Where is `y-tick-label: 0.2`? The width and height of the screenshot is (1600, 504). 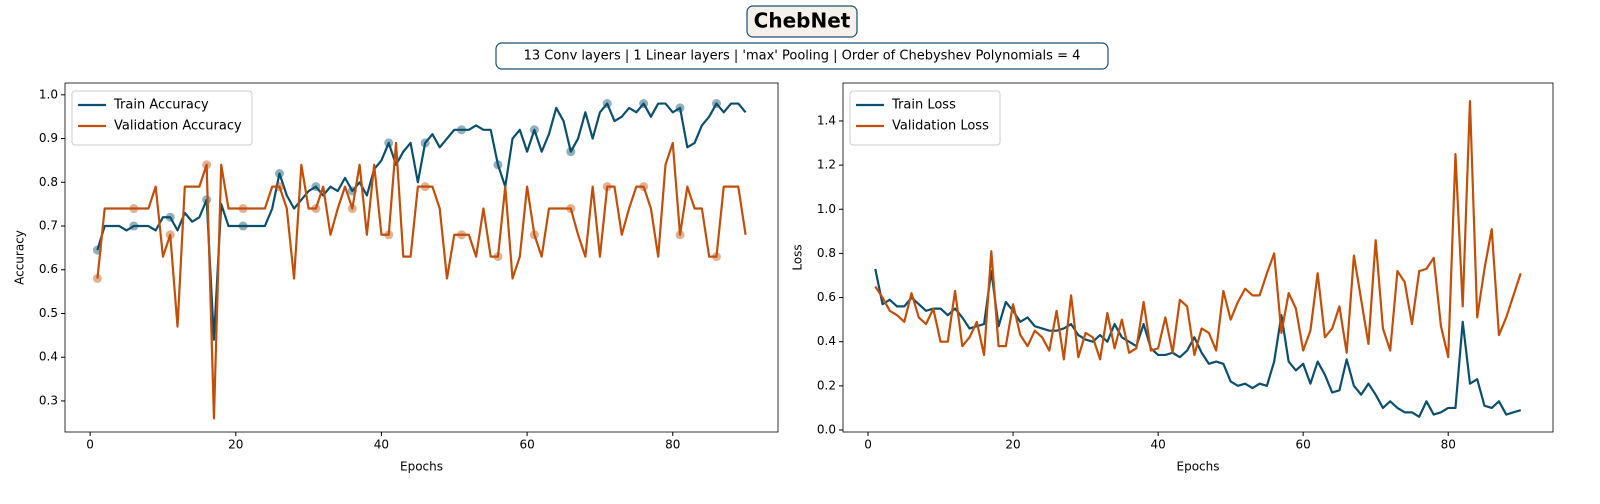
y-tick-label: 0.2 is located at coordinates (826, 385).